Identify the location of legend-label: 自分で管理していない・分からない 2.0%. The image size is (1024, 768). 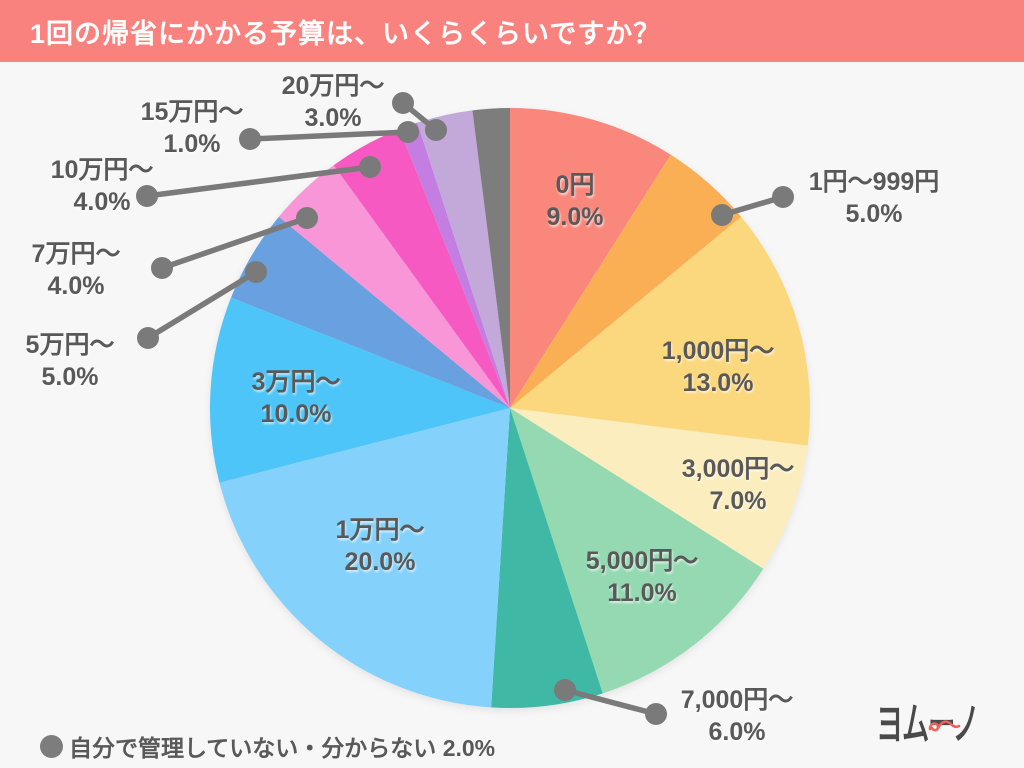
(282, 746).